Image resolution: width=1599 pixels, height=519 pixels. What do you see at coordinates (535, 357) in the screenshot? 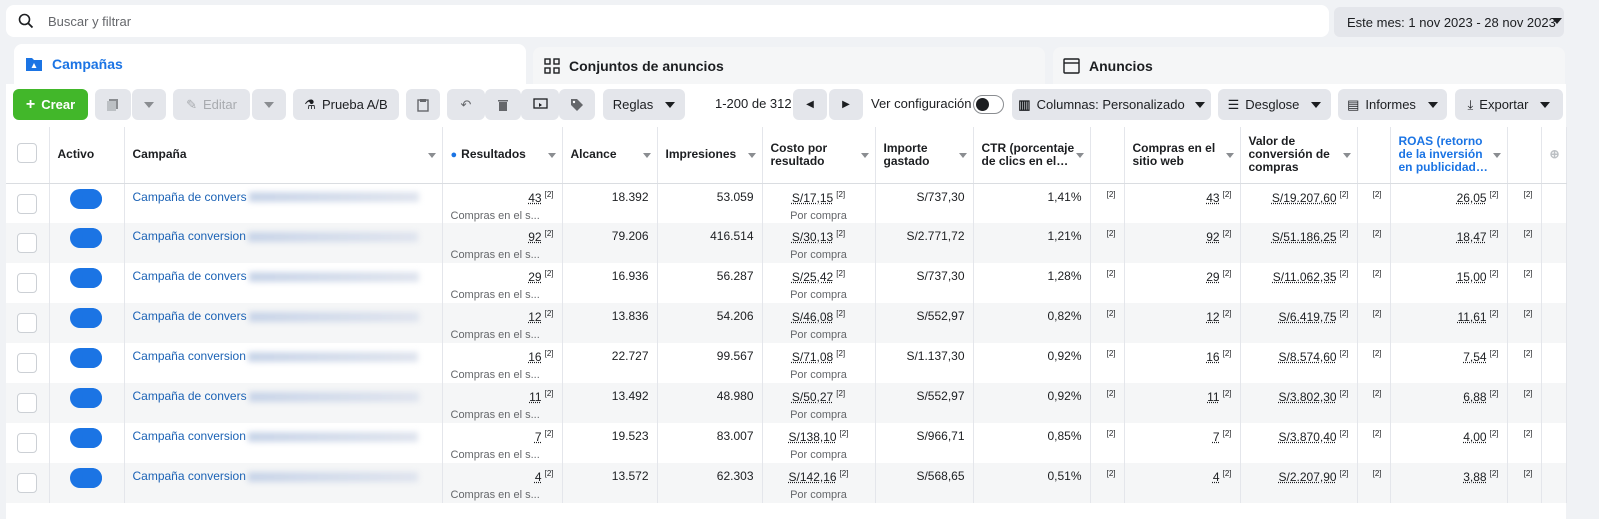
I see `results-value: 16` at bounding box center [535, 357].